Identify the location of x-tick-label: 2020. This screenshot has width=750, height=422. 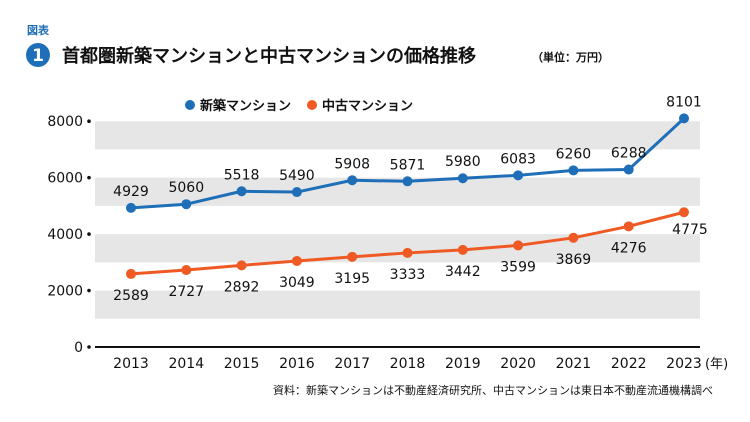
(518, 364).